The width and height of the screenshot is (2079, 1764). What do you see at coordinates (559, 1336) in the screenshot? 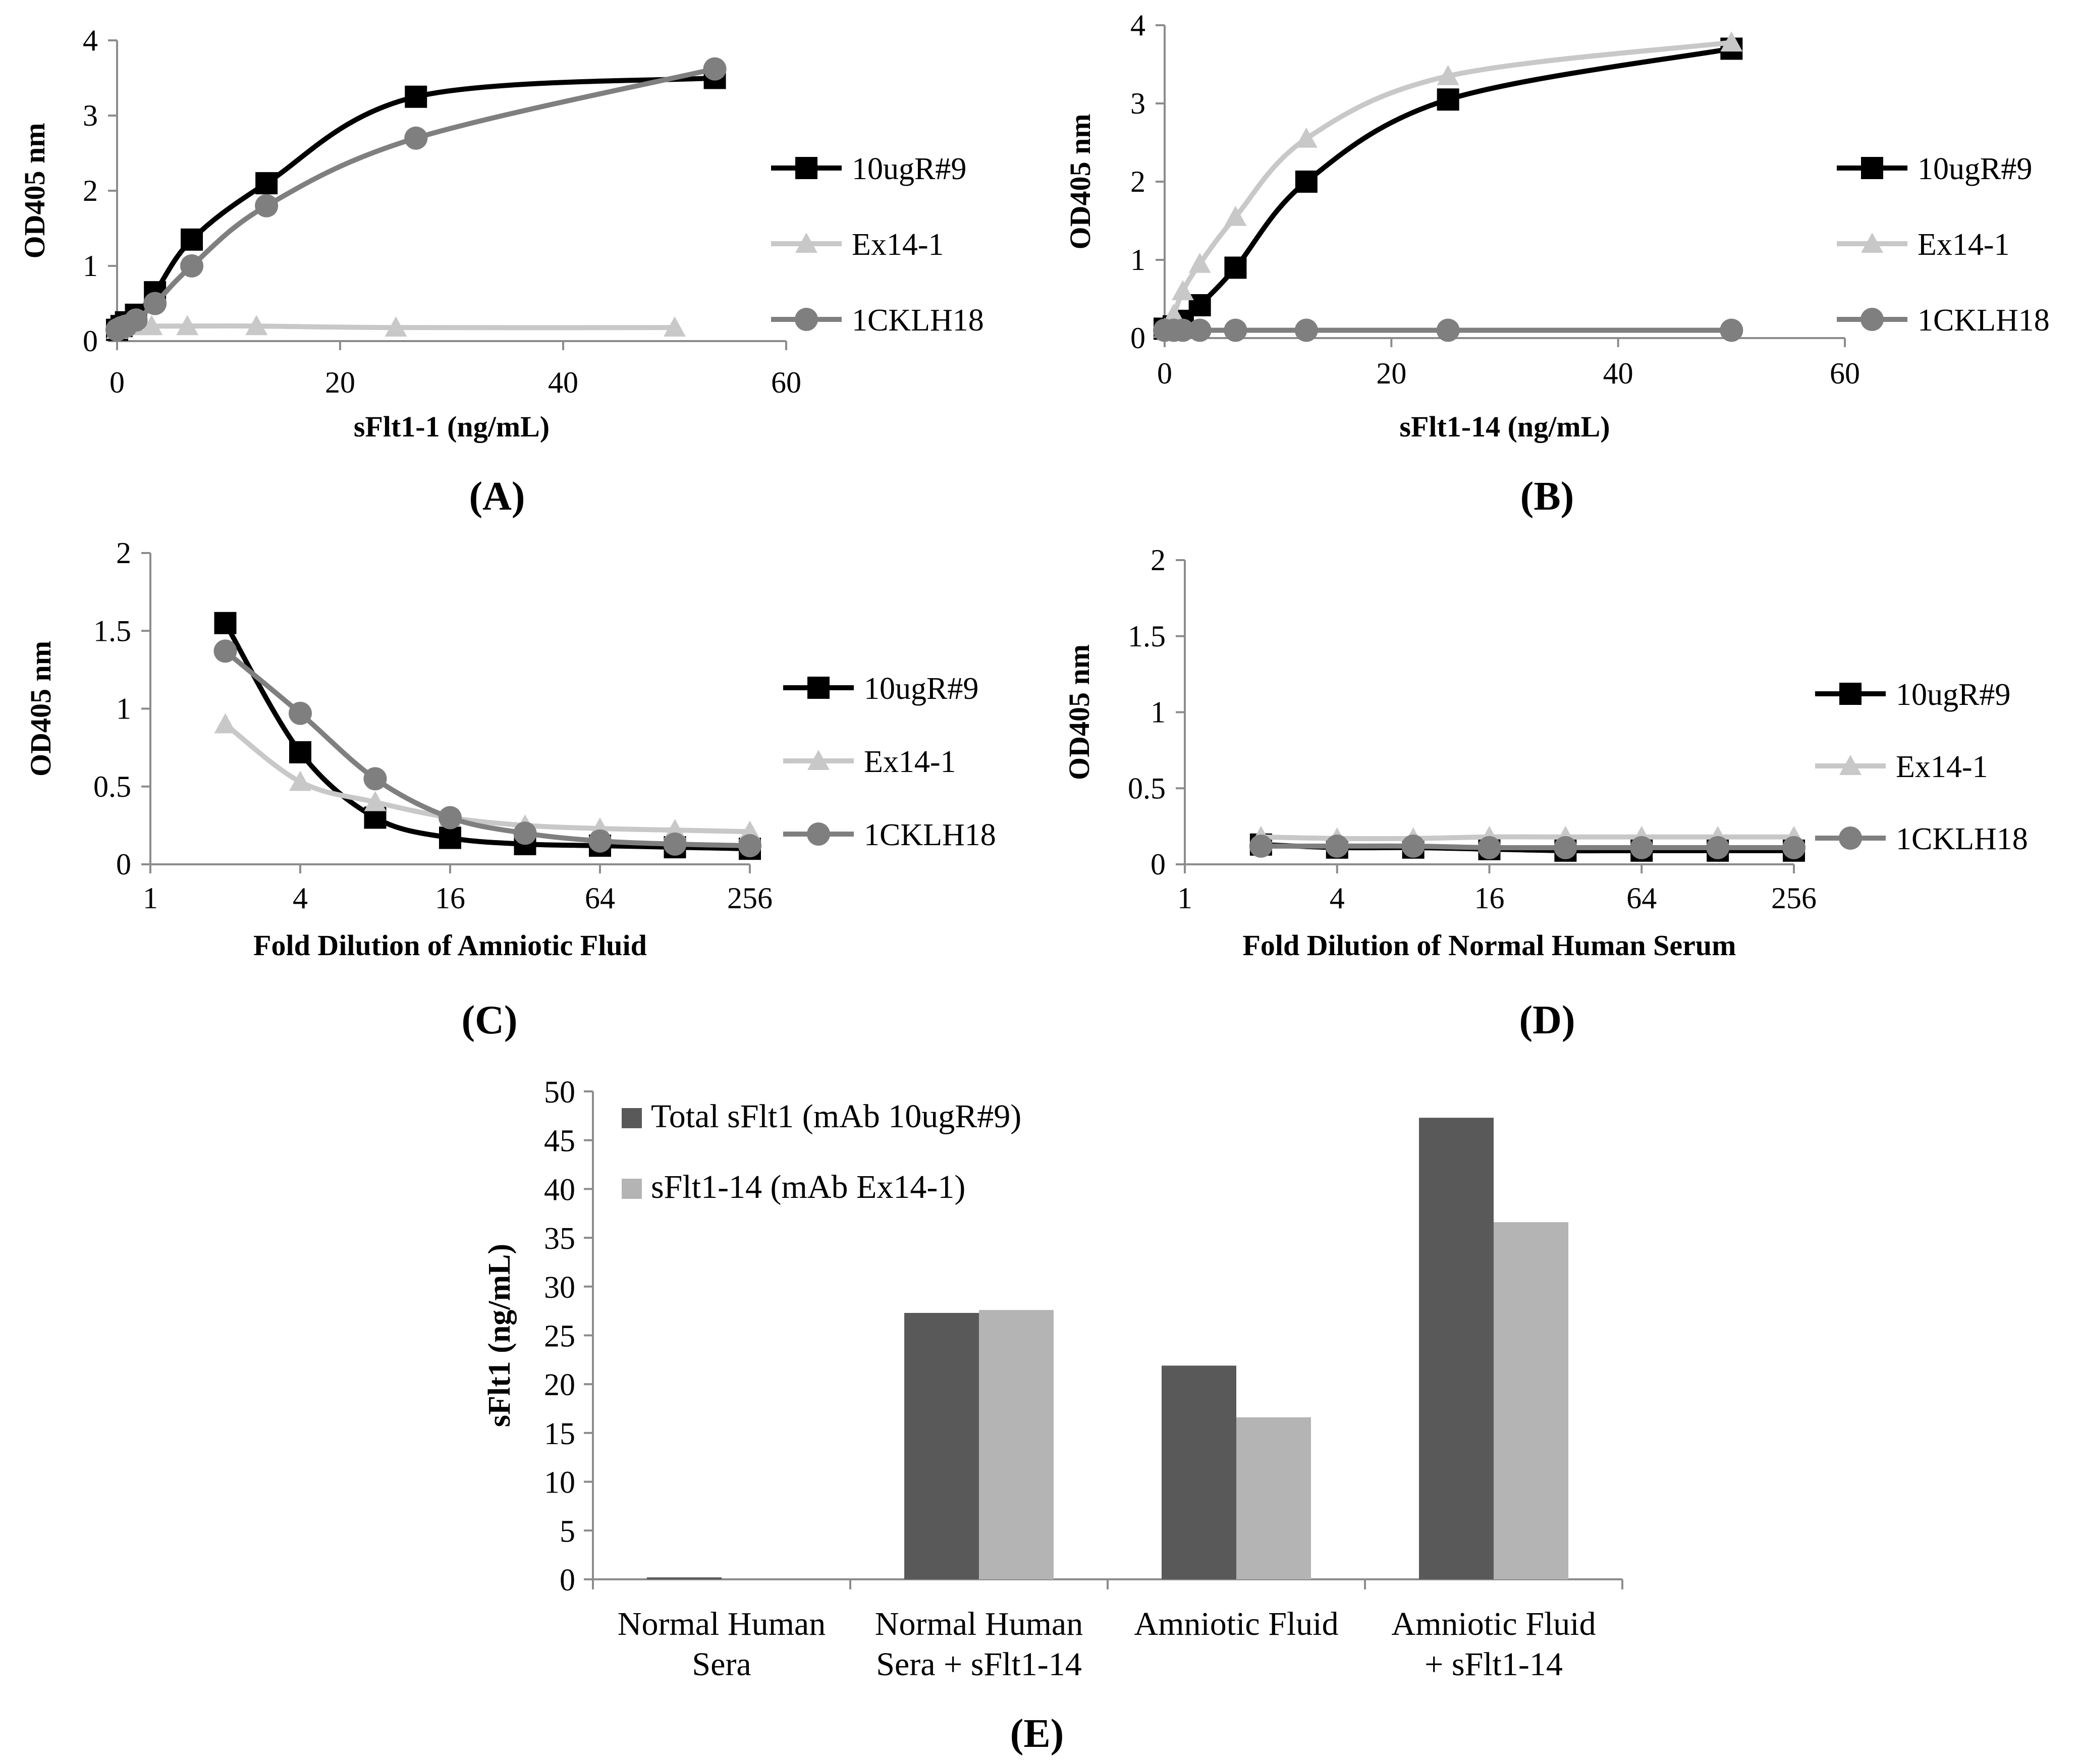
I see `y-tick-label: 25` at bounding box center [559, 1336].